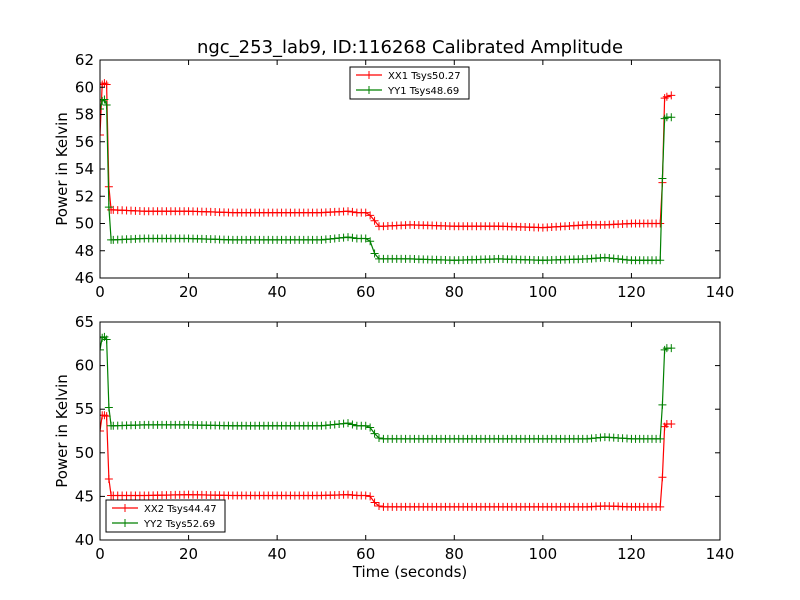 The image size is (800, 600). What do you see at coordinates (410, 572) in the screenshot?
I see `x-axis-label: Time (seconds)` at bounding box center [410, 572].